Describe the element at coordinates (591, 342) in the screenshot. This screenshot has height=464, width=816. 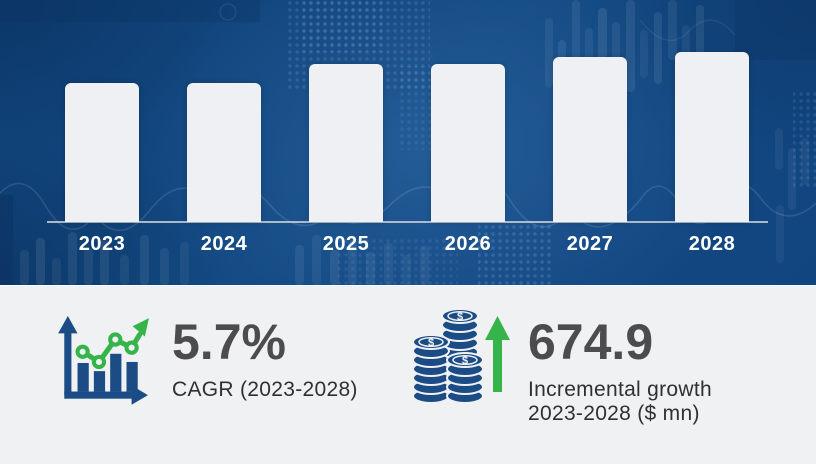
I see `incremental-growth-value: 674.9` at that location.